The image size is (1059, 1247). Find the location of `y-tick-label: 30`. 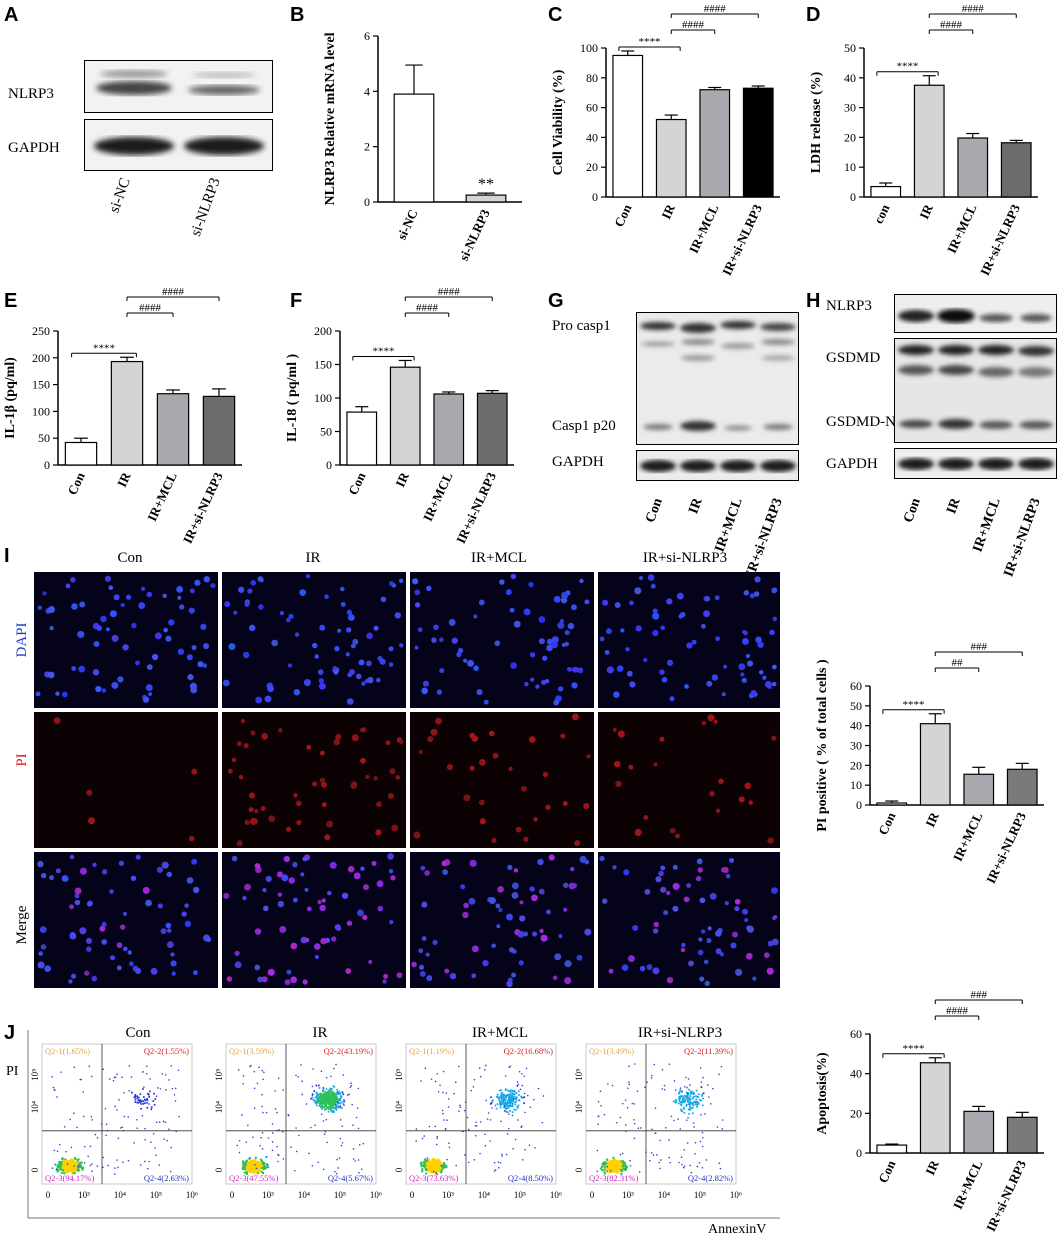

y-tick-label: 30 is located at coordinates (856, 746).